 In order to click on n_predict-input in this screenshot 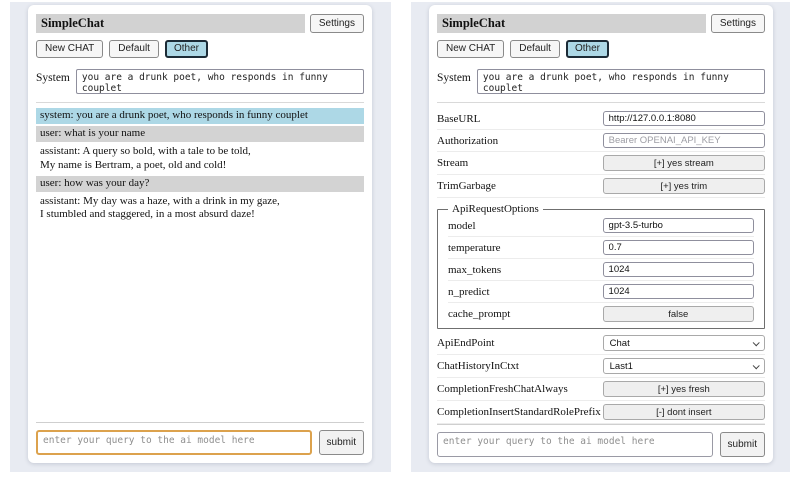, I will do `click(678, 291)`.